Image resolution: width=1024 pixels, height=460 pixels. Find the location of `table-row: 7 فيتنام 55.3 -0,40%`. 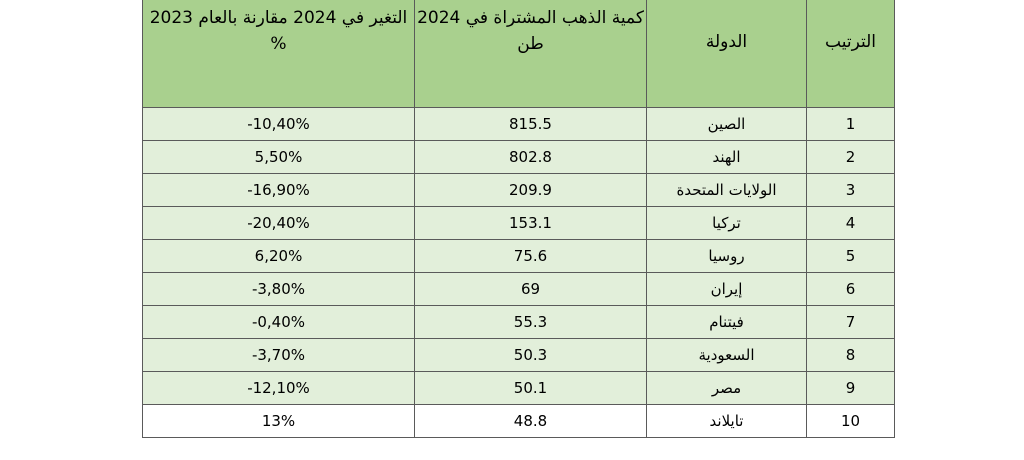

table-row: 7 فيتنام 55.3 -0,40% is located at coordinates (518, 322).